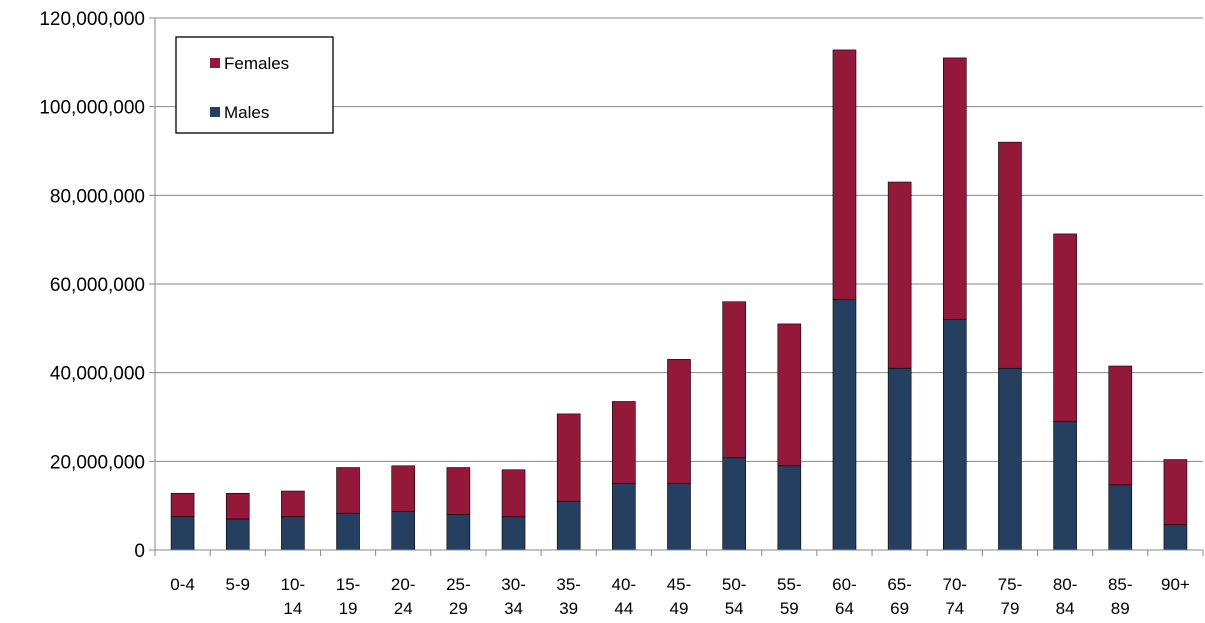 This screenshot has width=1205, height=623. Describe the element at coordinates (97, 285) in the screenshot. I see `y-tick-label: 60,000,000` at that location.